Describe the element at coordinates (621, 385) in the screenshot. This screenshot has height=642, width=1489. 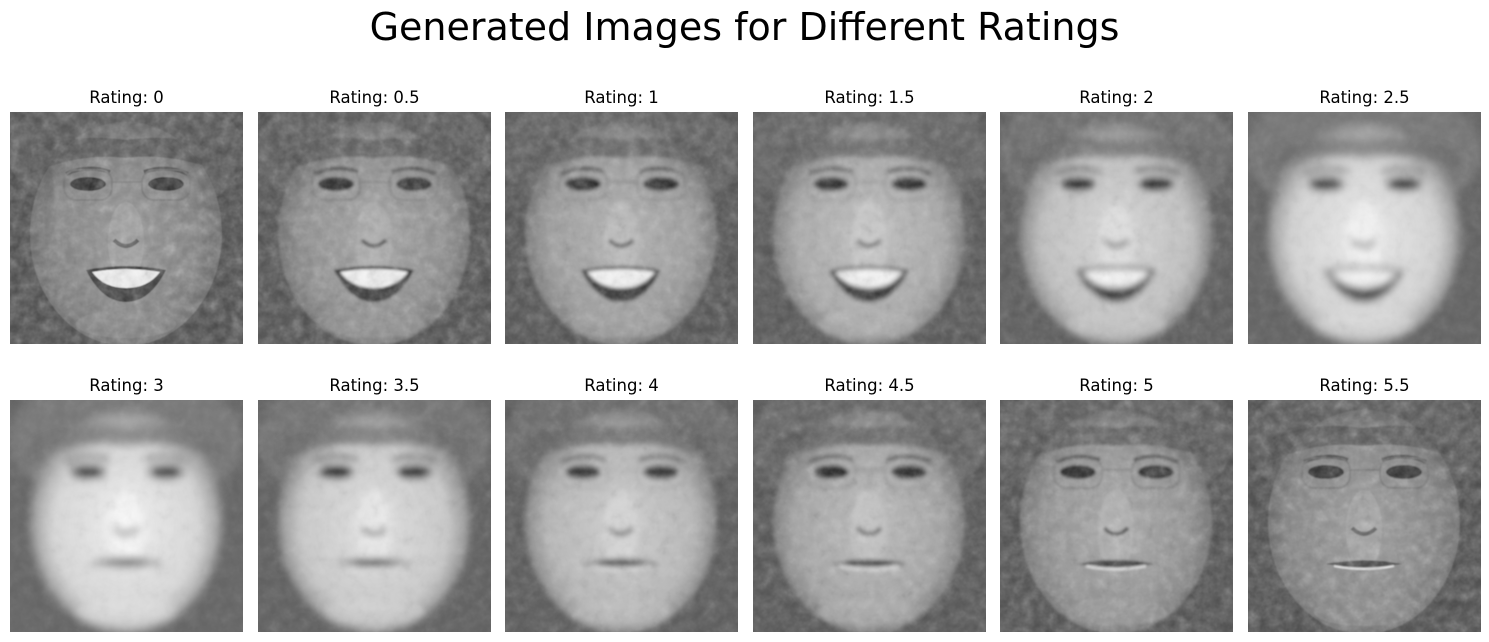
I see `panel-title: Rating: 4` at that location.